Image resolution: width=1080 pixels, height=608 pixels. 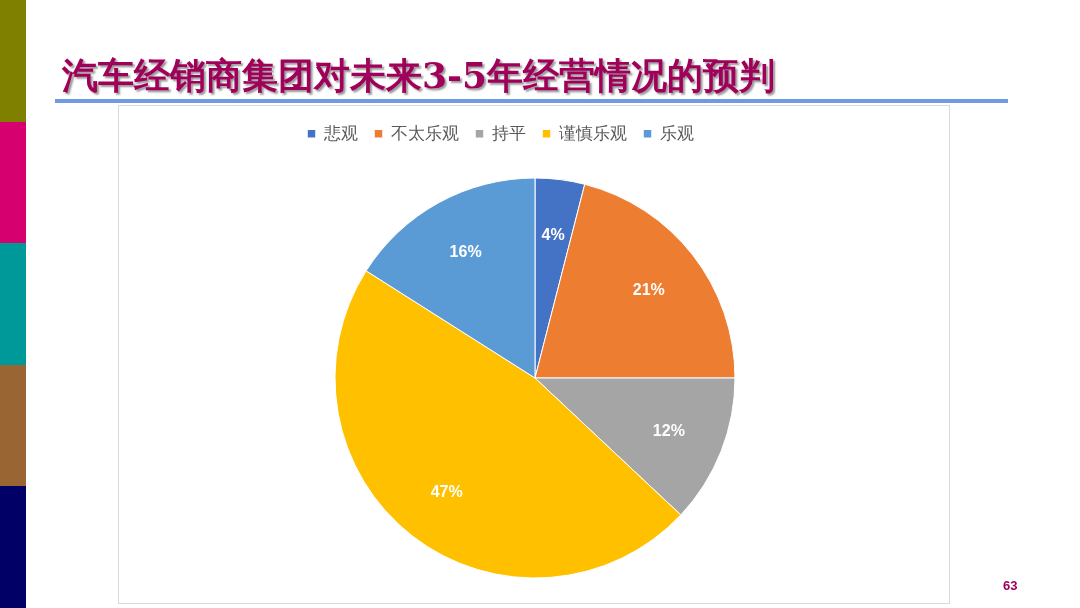 I want to click on data-label: 4%, so click(x=553, y=235).